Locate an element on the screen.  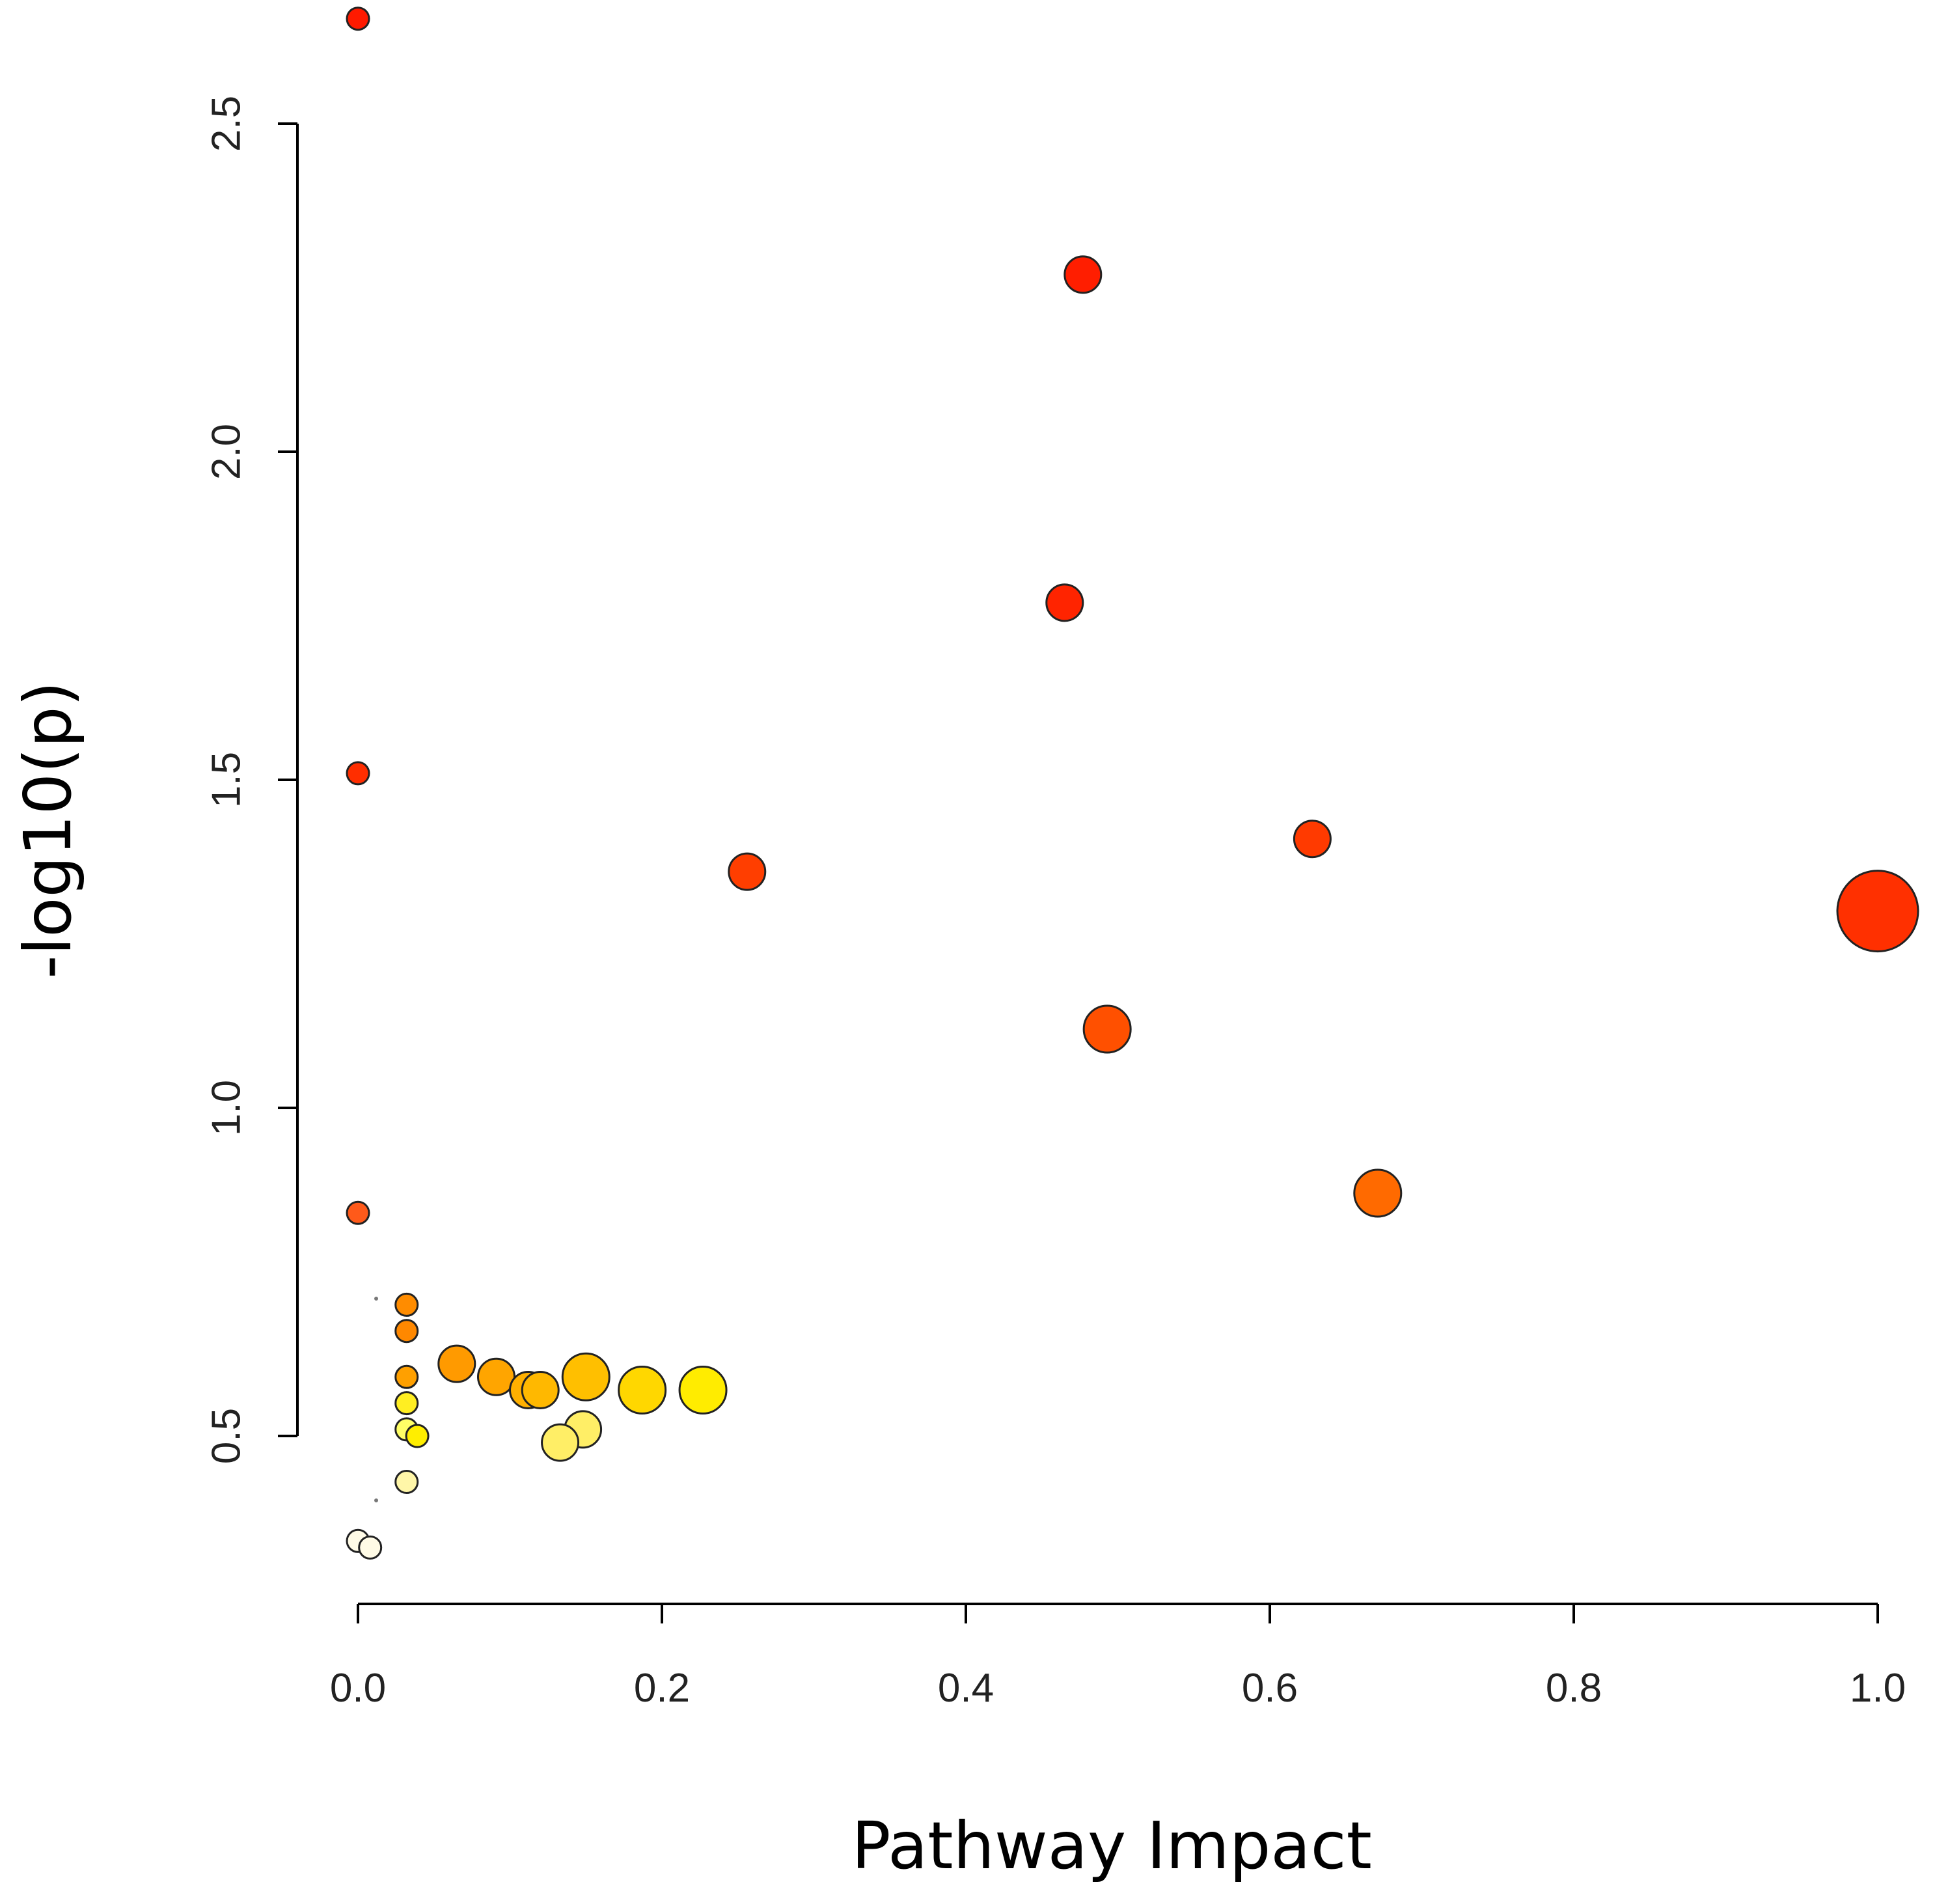
y-tick-label: 2.5 is located at coordinates (226, 124).